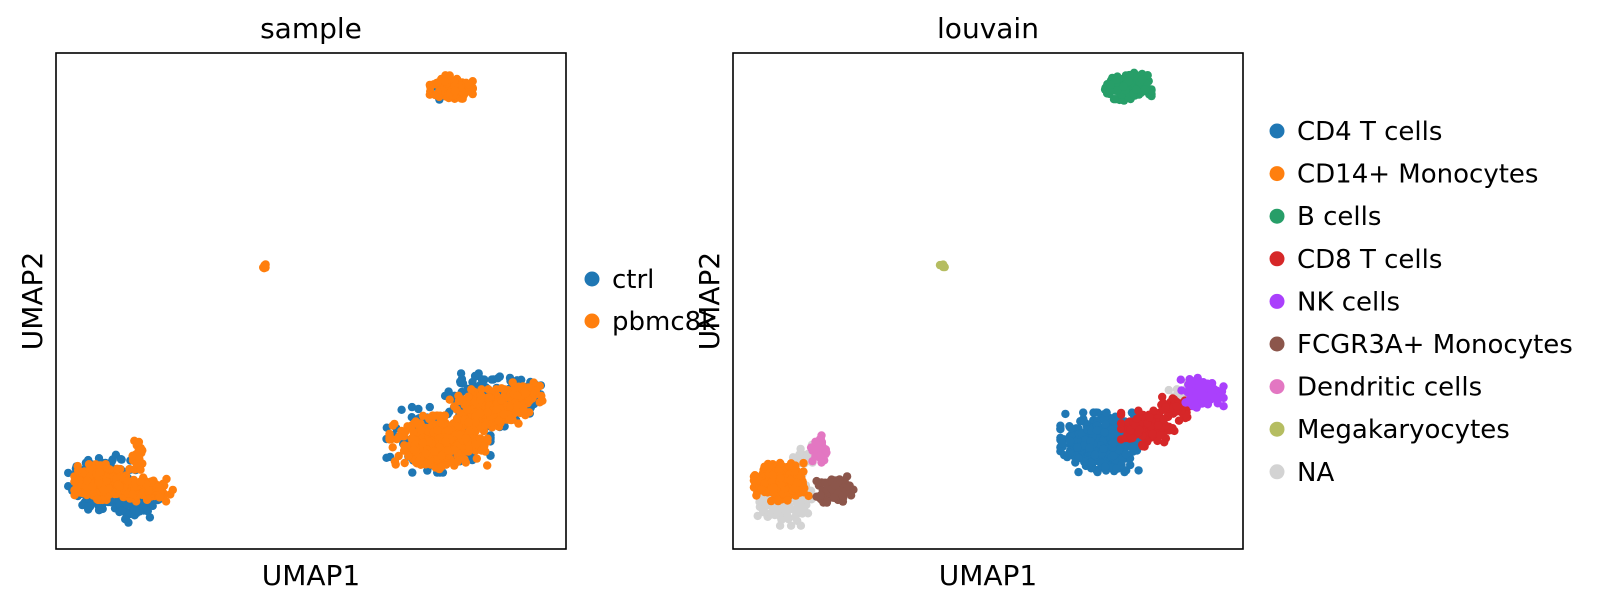 The height and width of the screenshot is (602, 1617). What do you see at coordinates (1301, 473) in the screenshot?
I see `legend-item: NA` at bounding box center [1301, 473].